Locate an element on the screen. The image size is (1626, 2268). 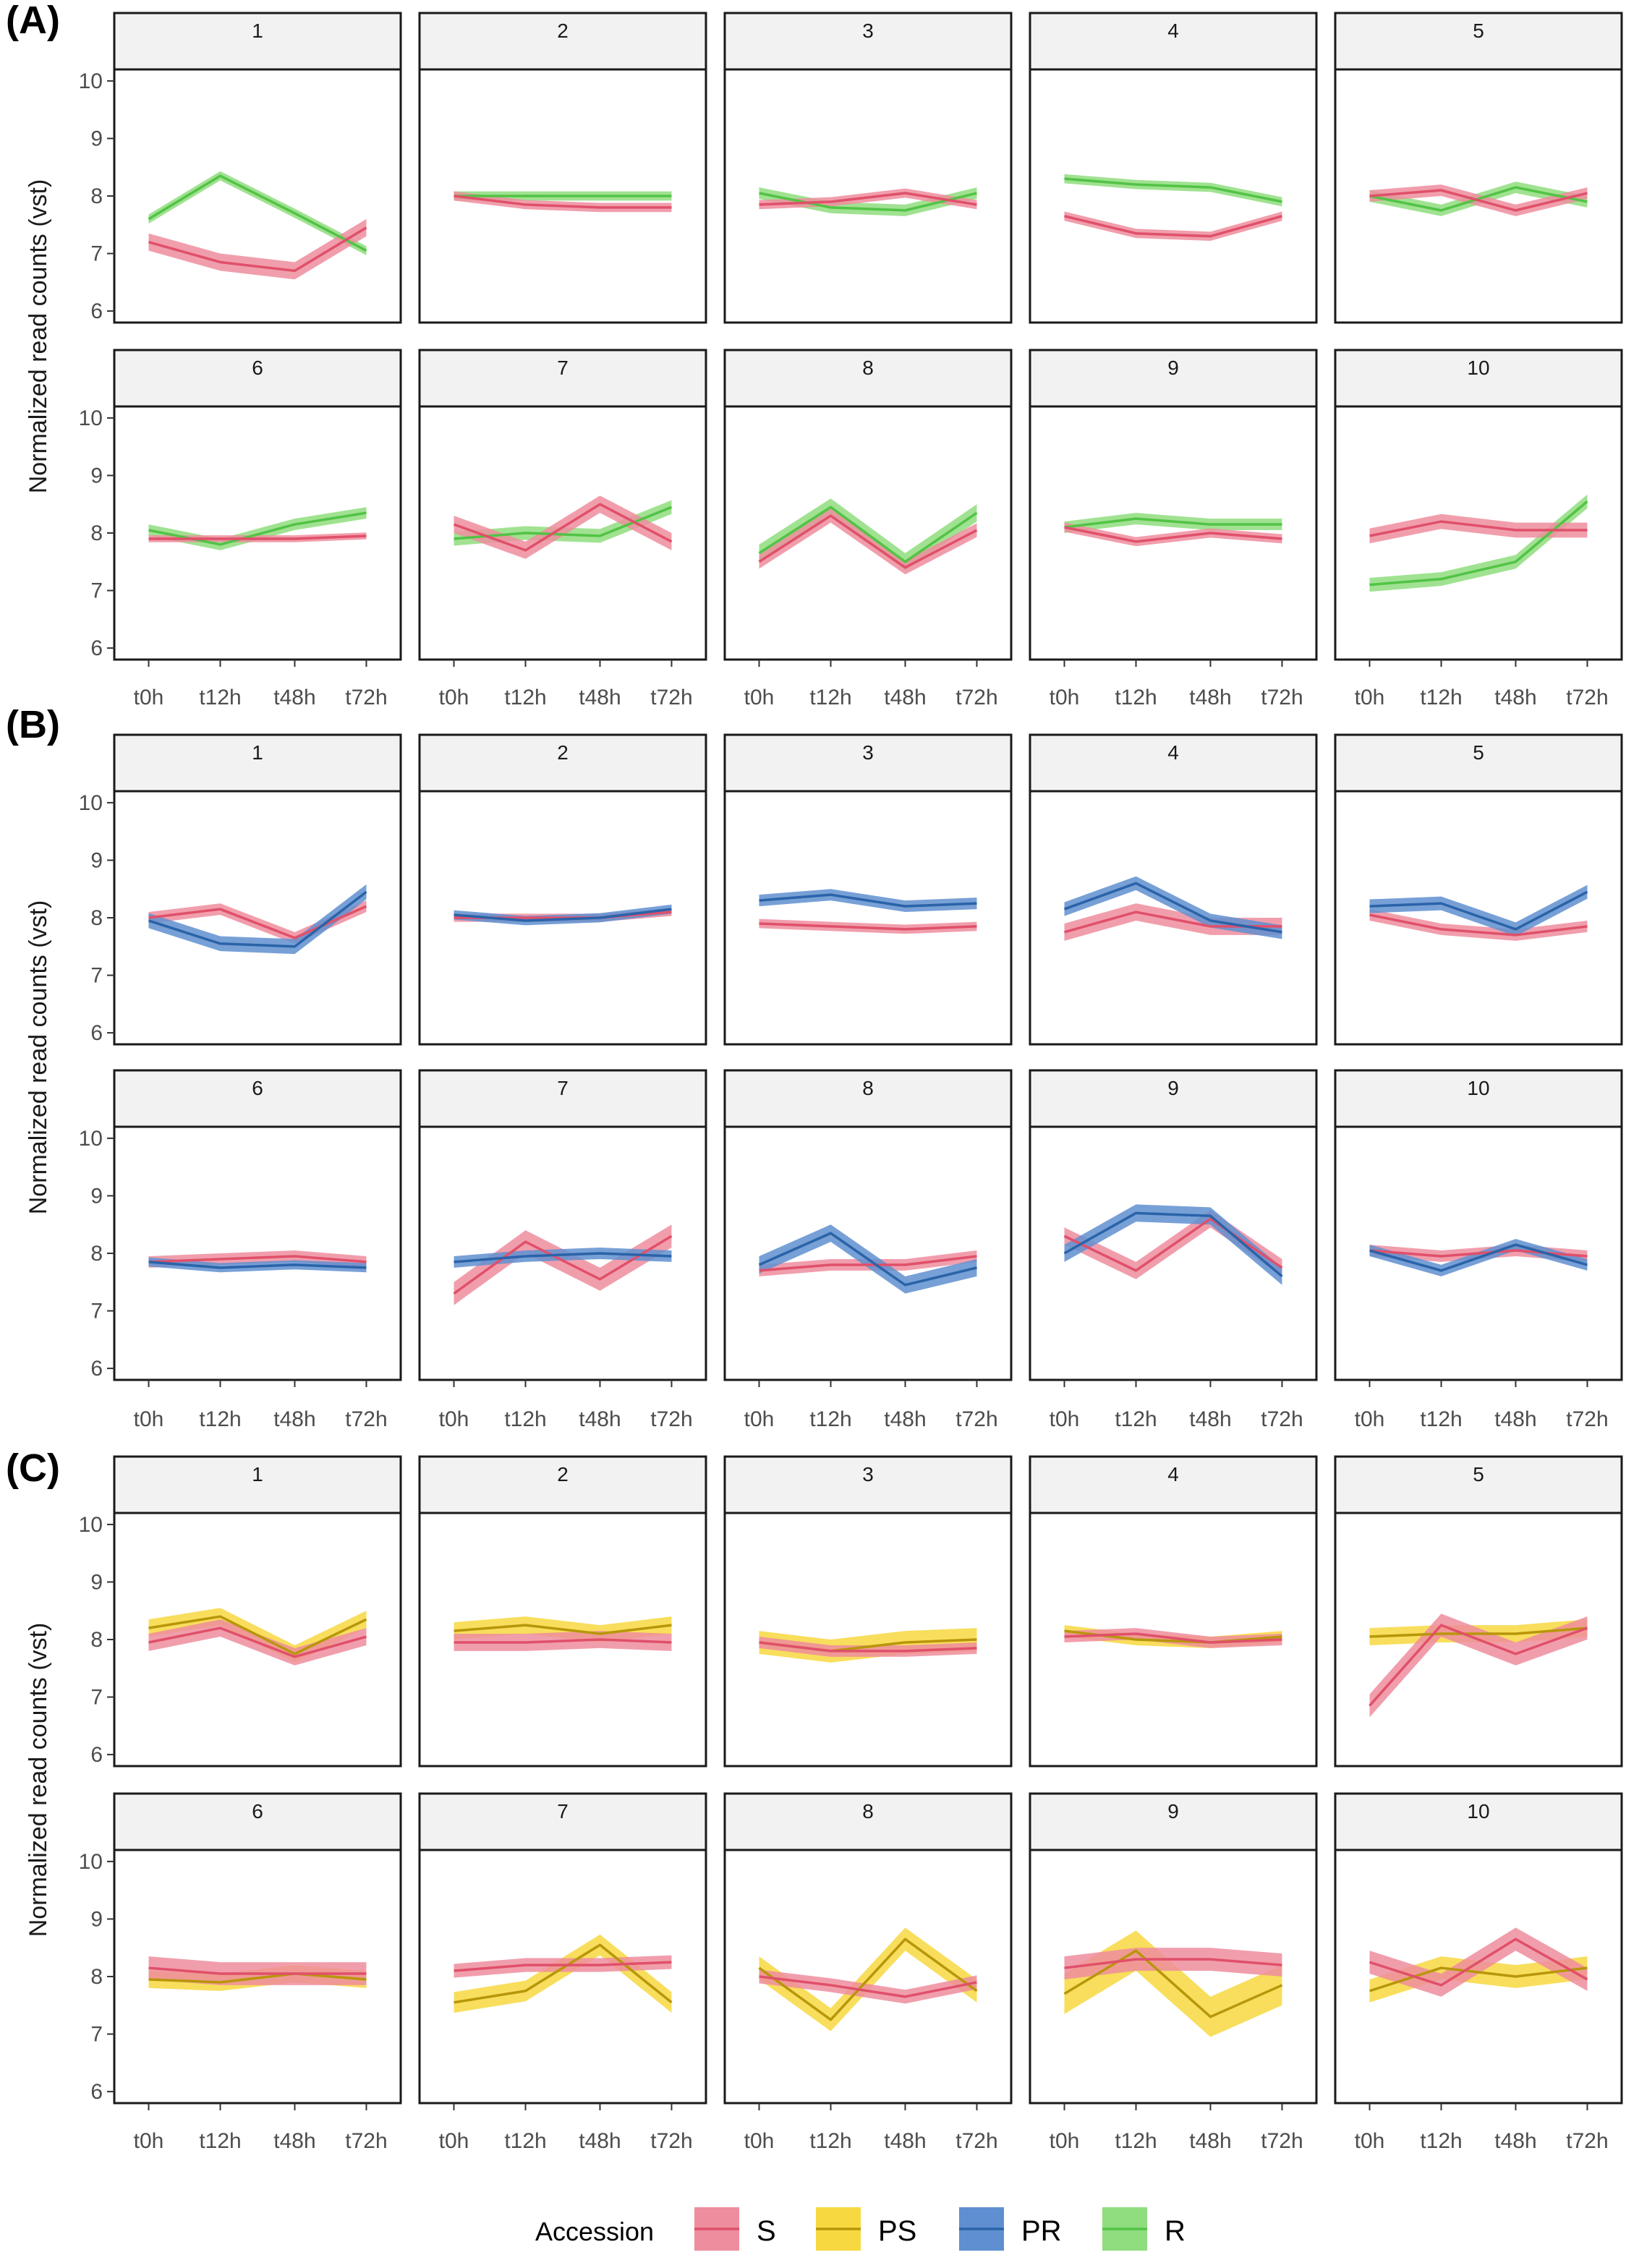
legend-label: PR is located at coordinates (1041, 2231).